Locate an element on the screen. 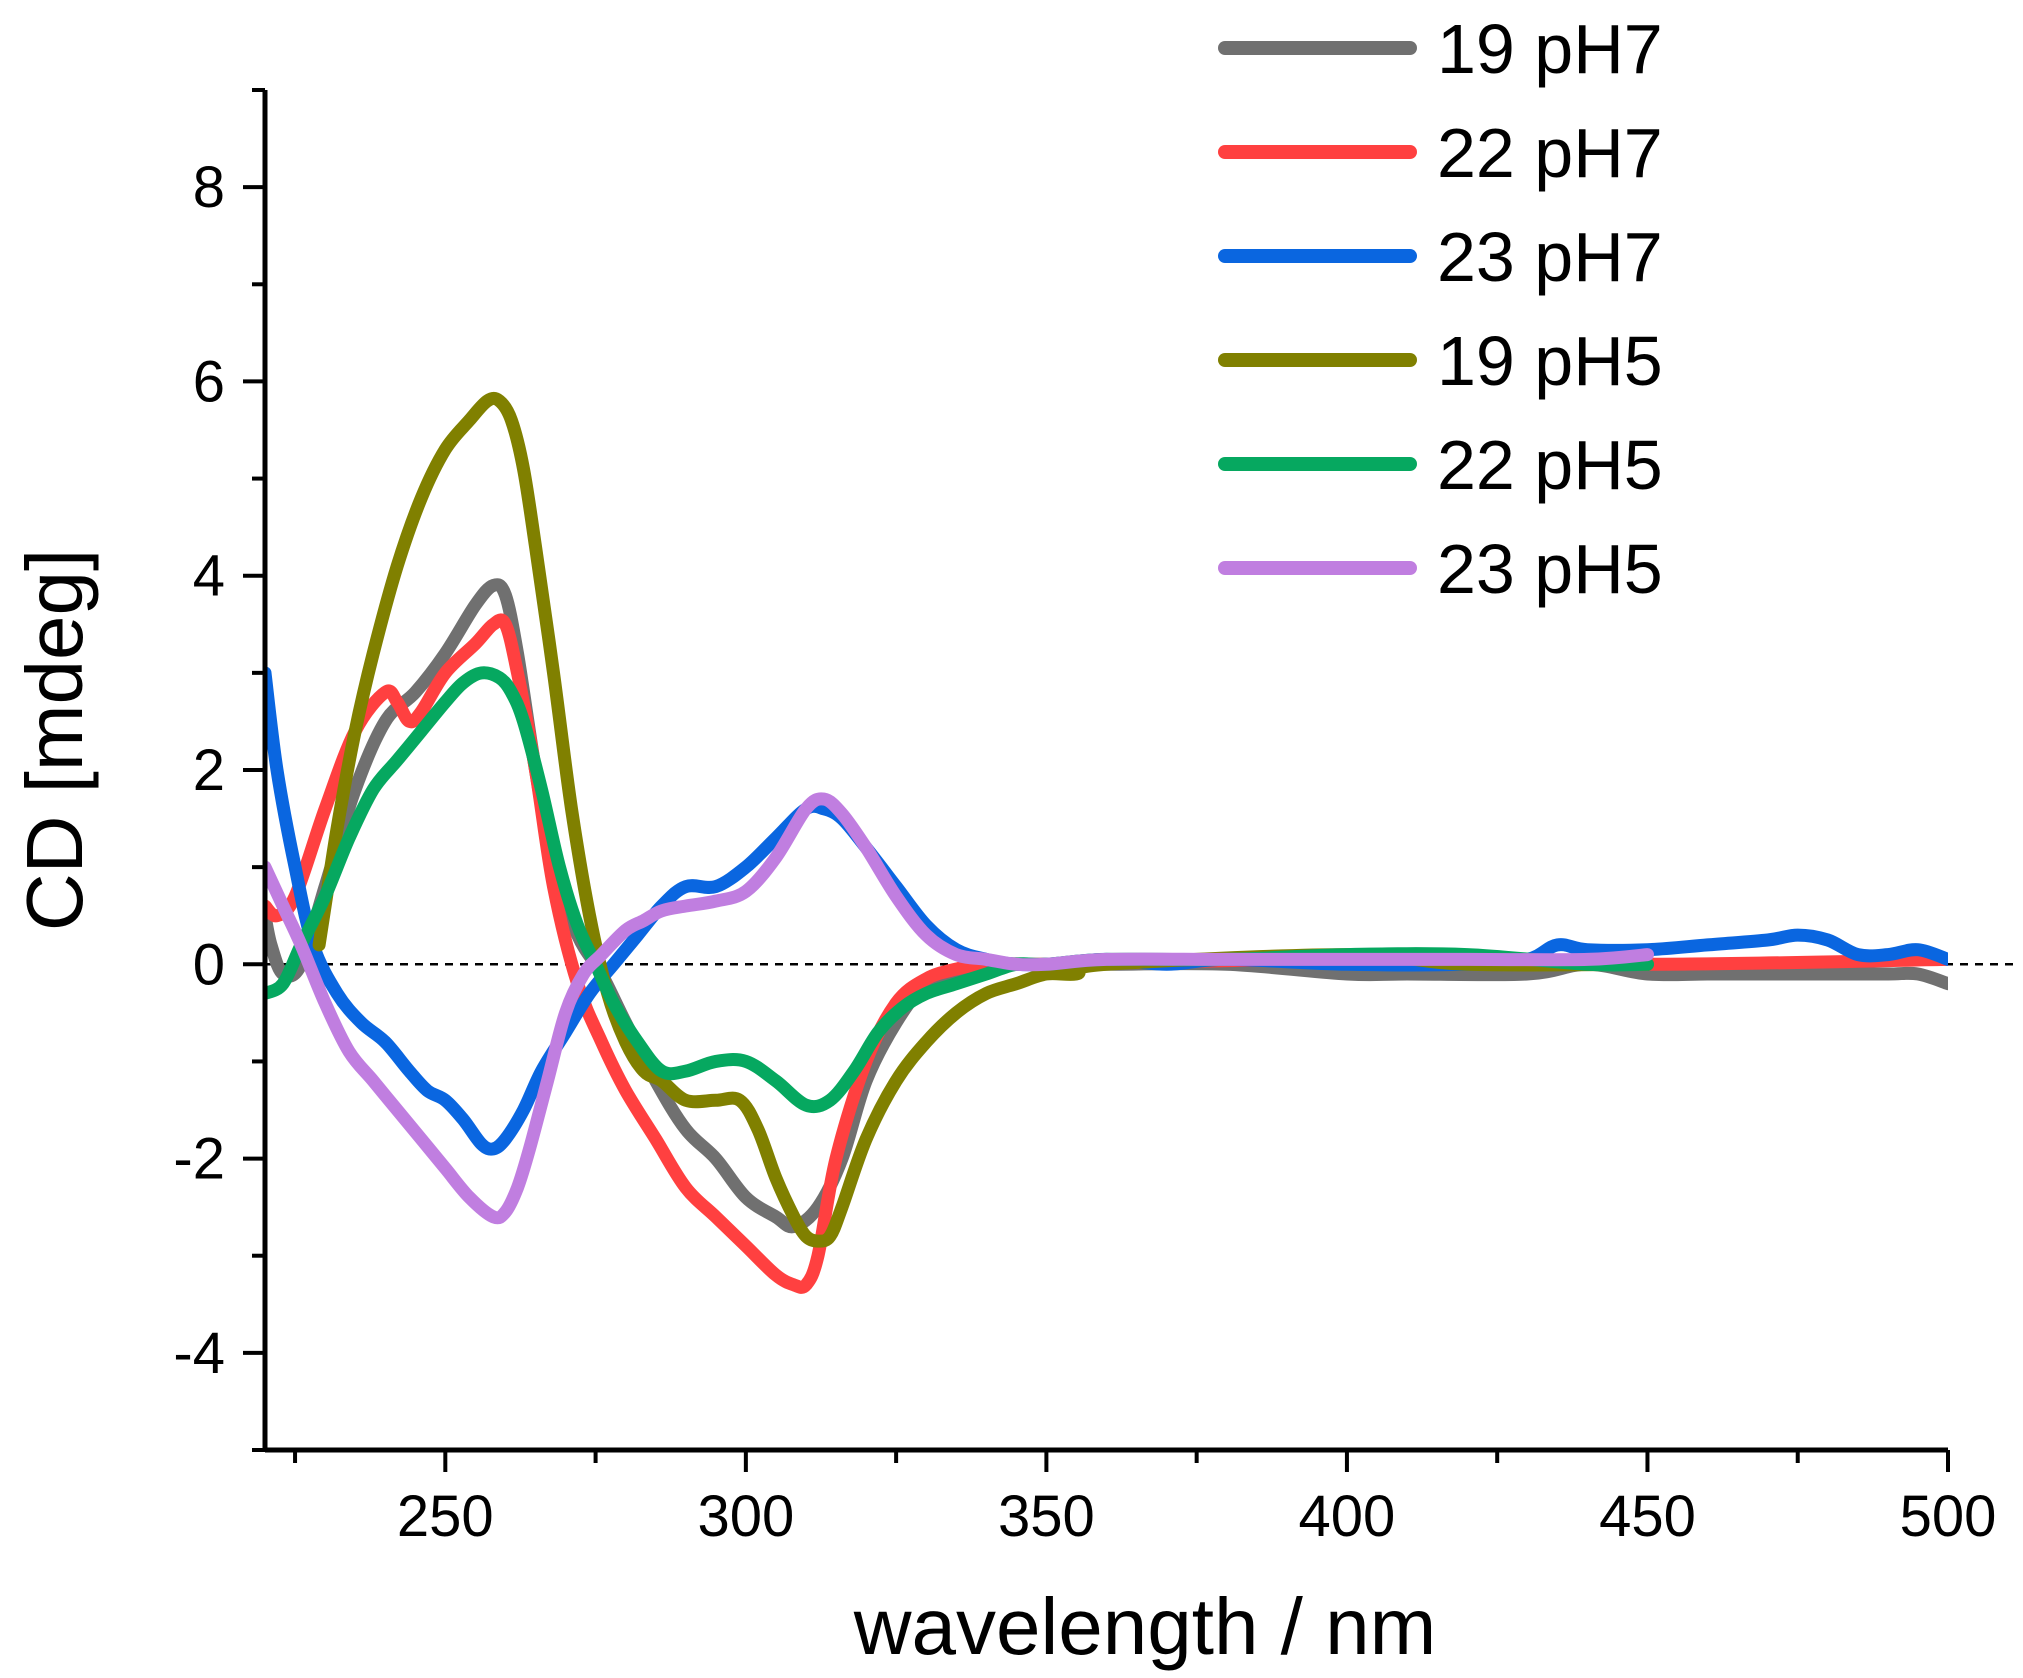 This screenshot has height=1678, width=2023. x-axis-title: wavelength / nm is located at coordinates (1145, 1626).